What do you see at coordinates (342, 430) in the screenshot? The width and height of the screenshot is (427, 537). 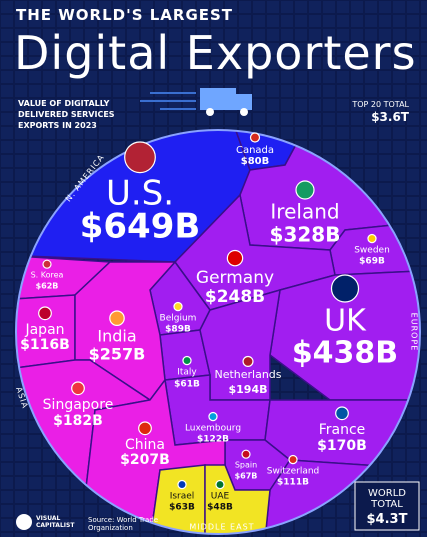 I see `country-name: France` at bounding box center [342, 430].